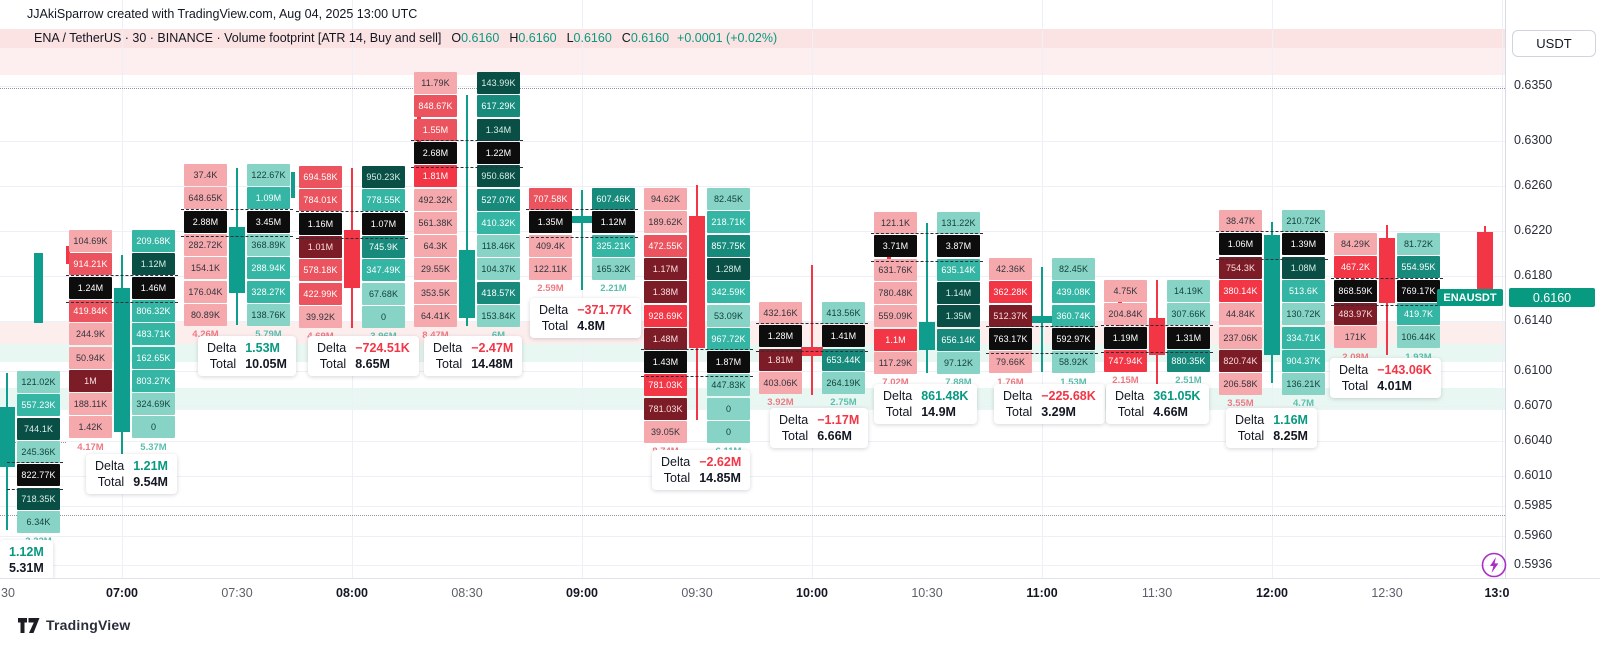  Describe the element at coordinates (205, 291) in the screenshot. I see `footprint-cell: 176.04K` at that location.